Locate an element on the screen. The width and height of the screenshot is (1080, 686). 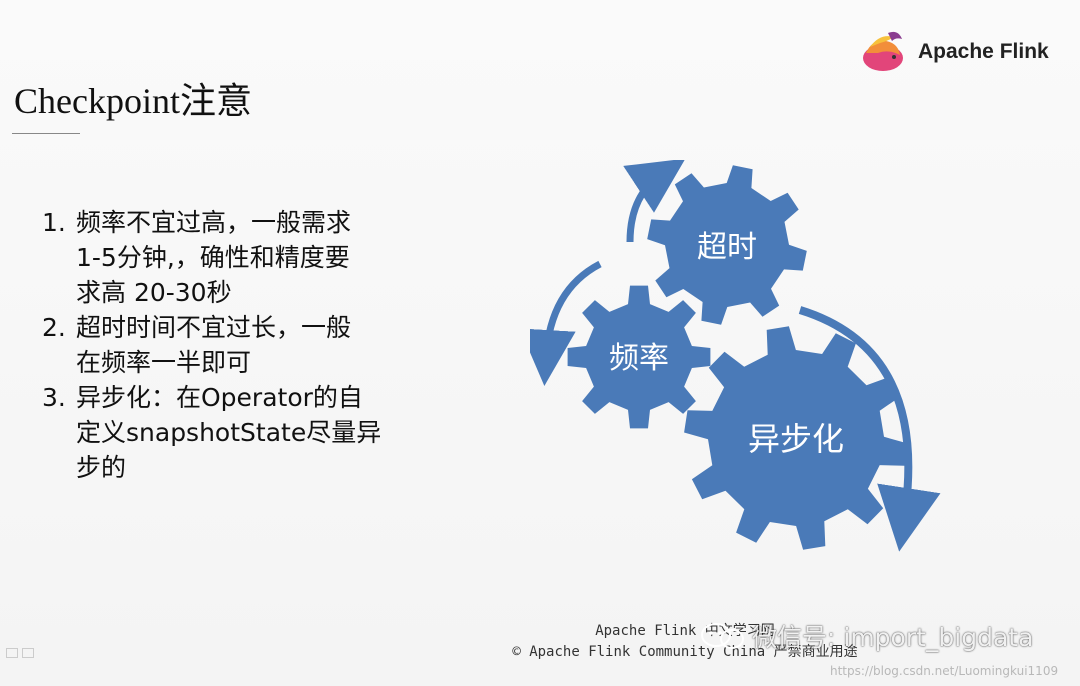
apache-flink-logo: Apache Flink is located at coordinates (965, 52).